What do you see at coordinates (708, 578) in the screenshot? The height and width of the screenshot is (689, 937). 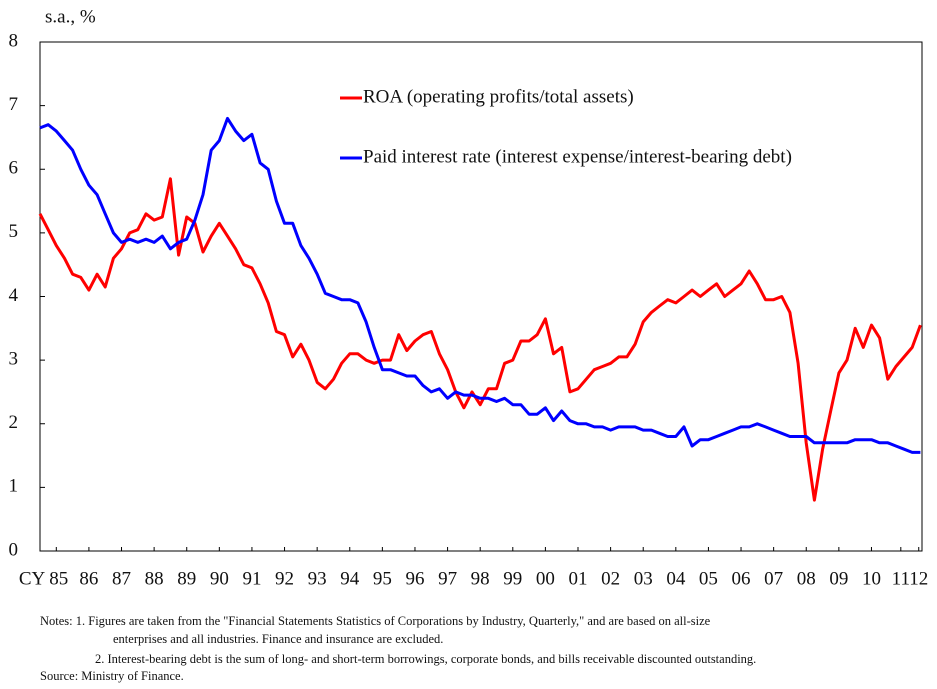 I see `x-tick-label: 05` at bounding box center [708, 578].